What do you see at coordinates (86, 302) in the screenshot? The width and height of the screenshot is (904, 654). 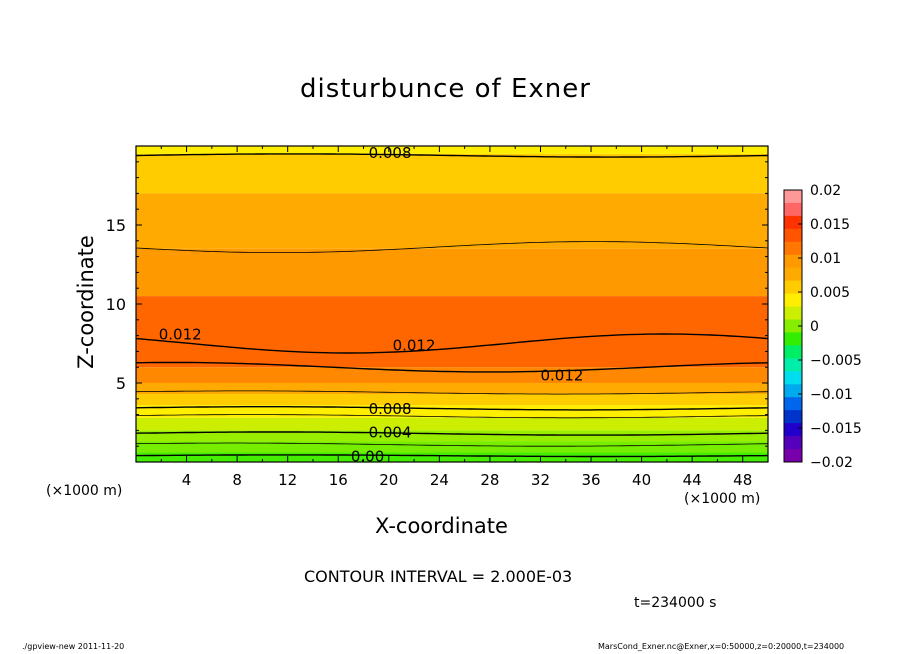 I see `y-axis-label: Z-coordinate` at bounding box center [86, 302].